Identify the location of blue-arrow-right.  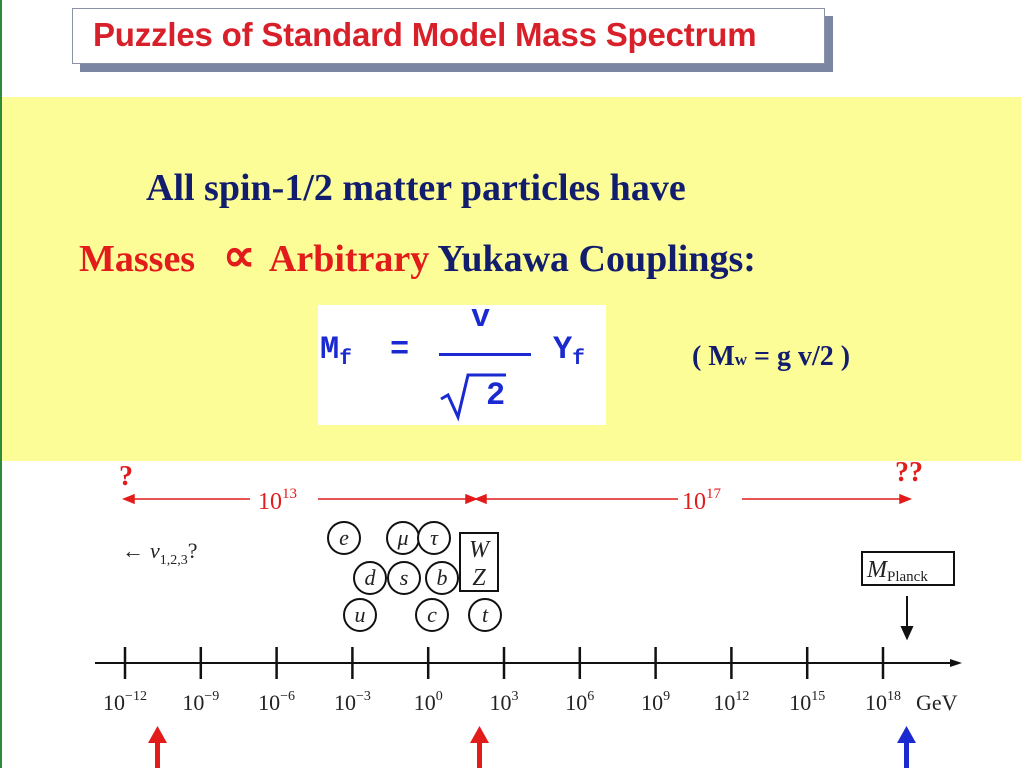
(906, 747).